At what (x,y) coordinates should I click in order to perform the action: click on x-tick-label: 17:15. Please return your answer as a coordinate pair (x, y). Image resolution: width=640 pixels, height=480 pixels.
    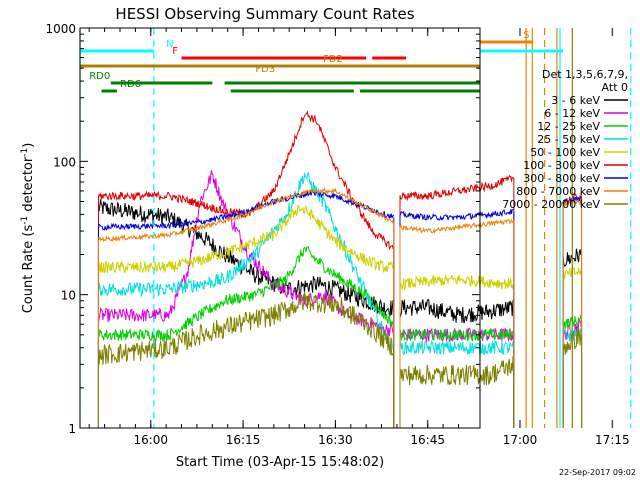
    Looking at the image, I should click on (612, 440).